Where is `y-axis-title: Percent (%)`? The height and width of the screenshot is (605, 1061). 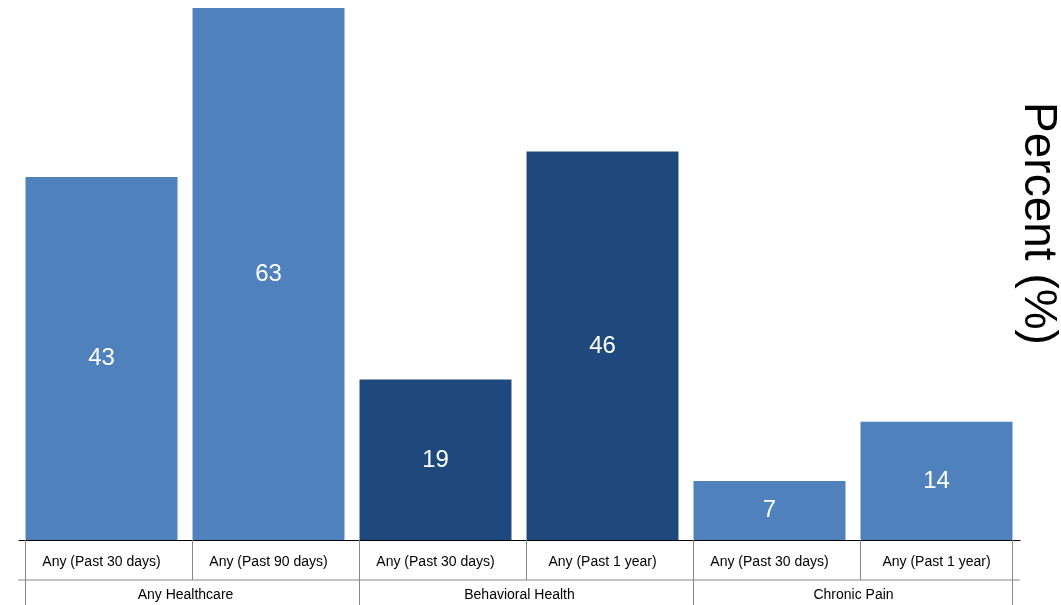 y-axis-title: Percent (%) is located at coordinates (1037, 223).